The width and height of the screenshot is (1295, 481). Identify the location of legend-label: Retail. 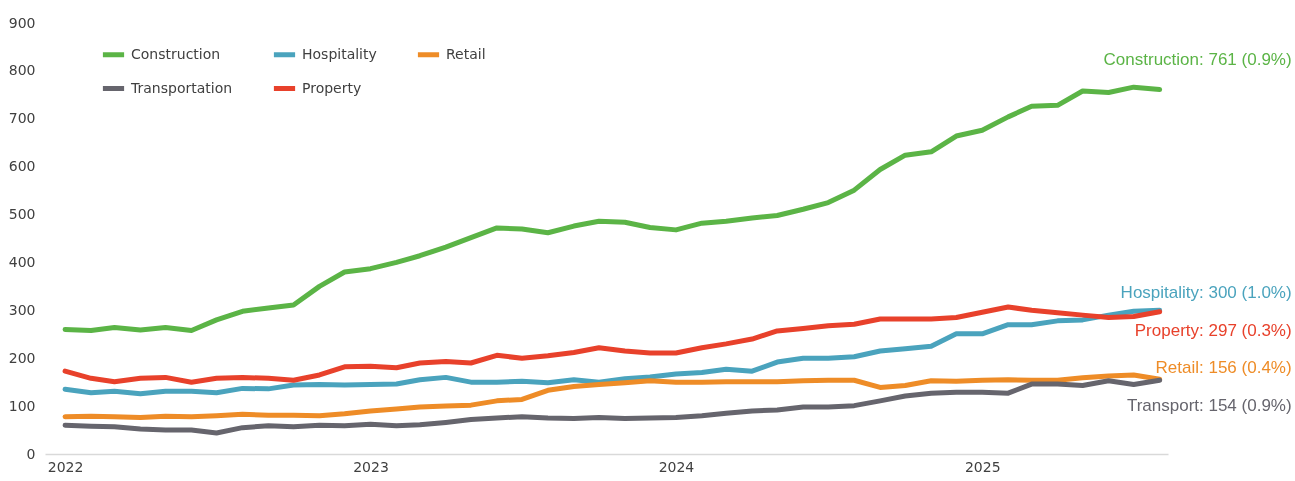
(466, 53).